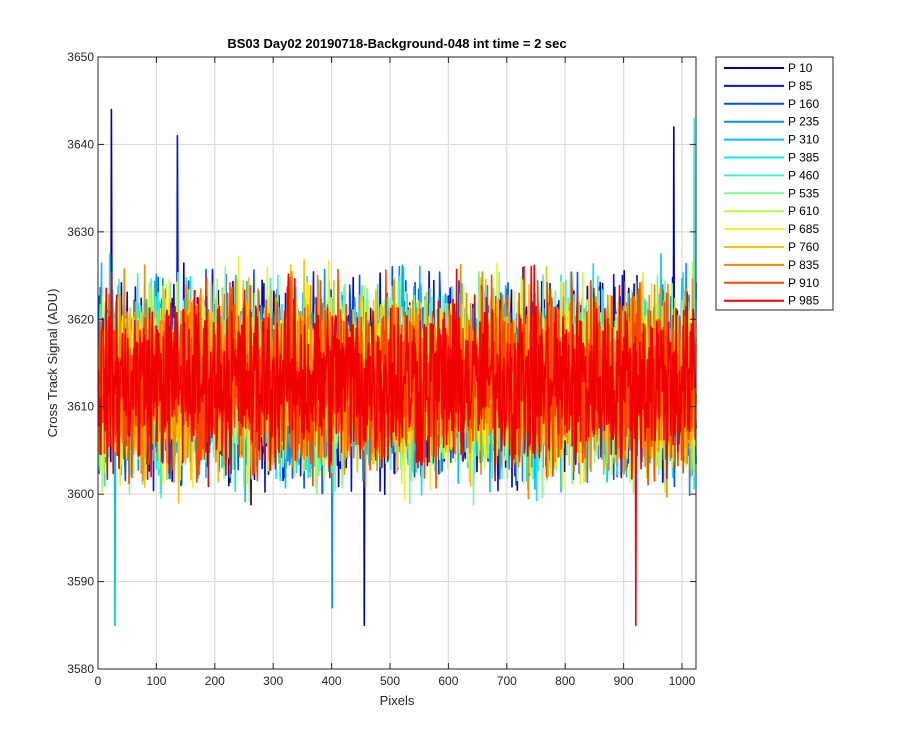 Image resolution: width=900 pixels, height=750 pixels. I want to click on legend-label: P 10, so click(800, 68).